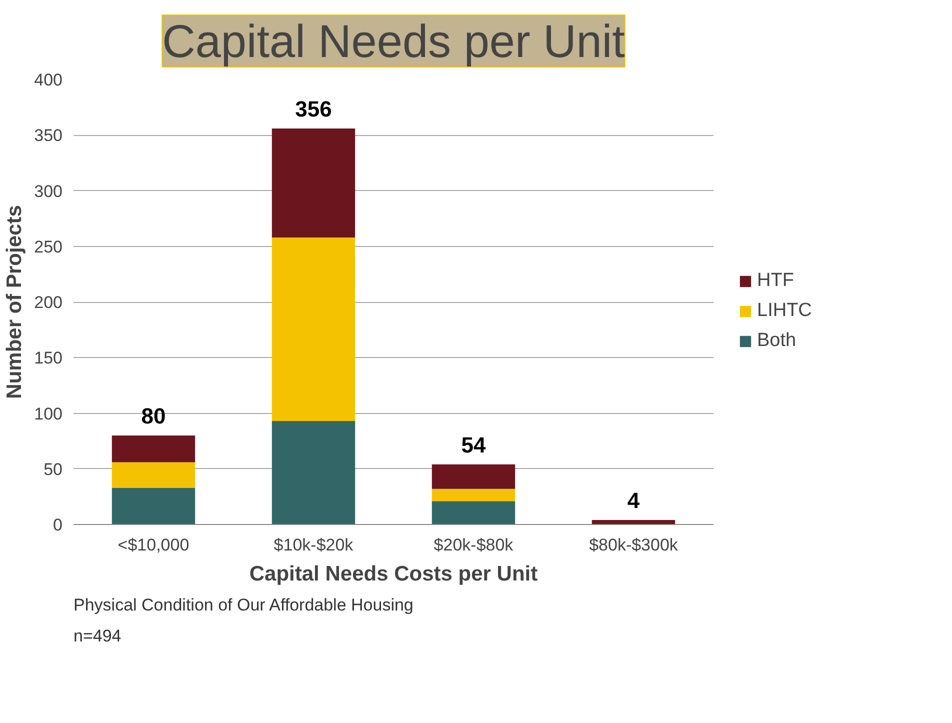 The image size is (952, 723). What do you see at coordinates (633, 545) in the screenshot?
I see `x-tick-label: $80k-$300k` at bounding box center [633, 545].